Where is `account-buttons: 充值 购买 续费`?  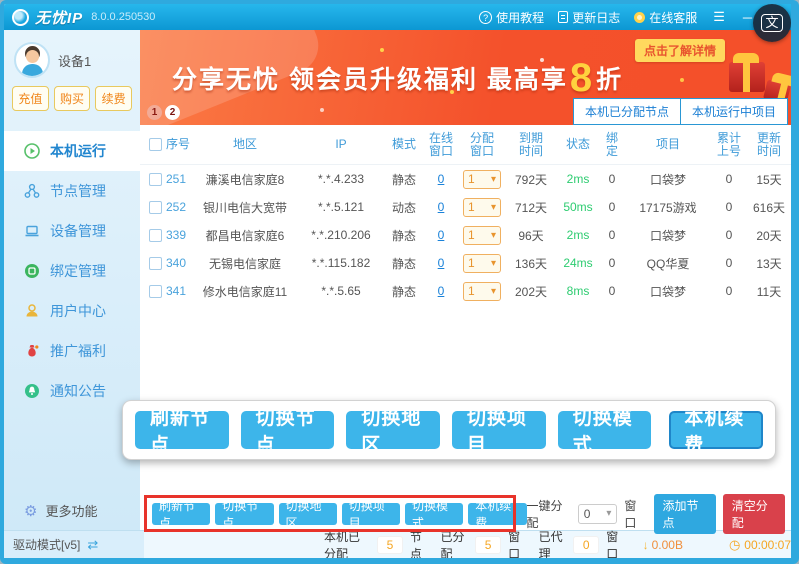 account-buttons: 充值 购买 续费 is located at coordinates (72, 98).